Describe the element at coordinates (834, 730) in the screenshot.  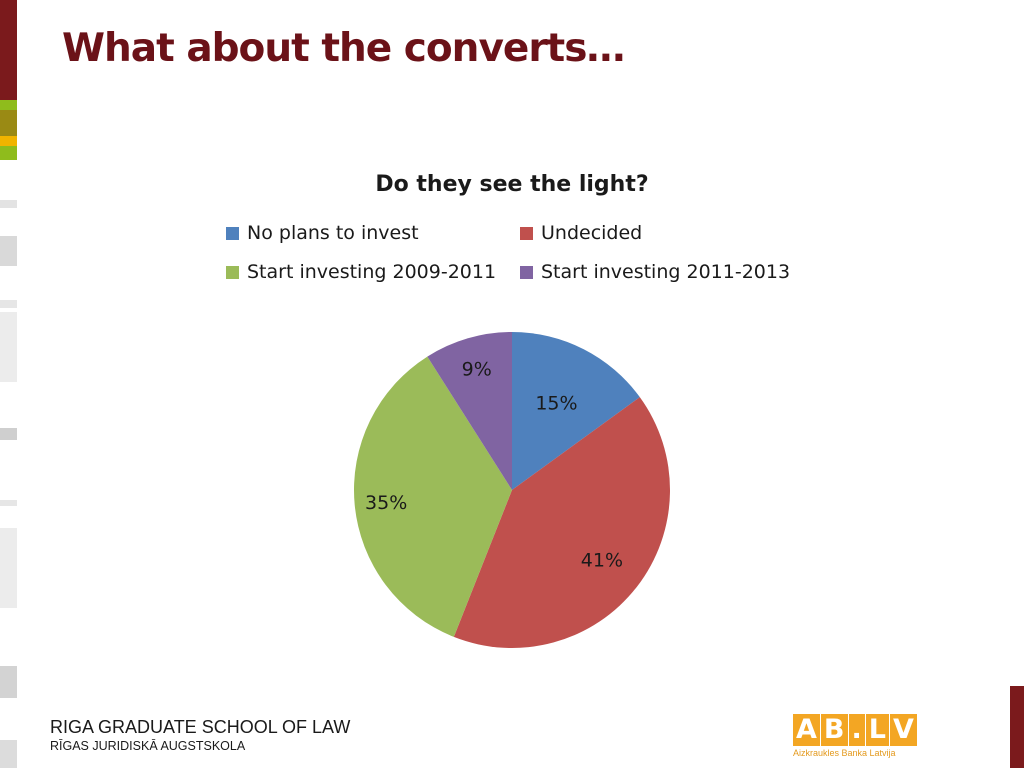
I see `logo-letter: B` at that location.